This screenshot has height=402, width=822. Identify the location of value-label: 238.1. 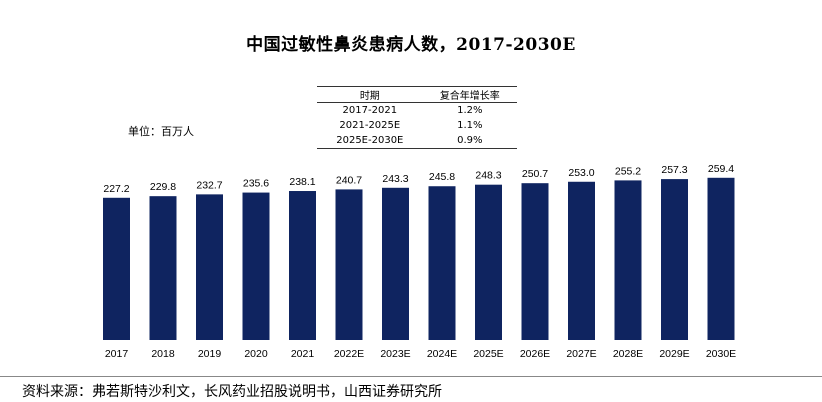
(302, 182).